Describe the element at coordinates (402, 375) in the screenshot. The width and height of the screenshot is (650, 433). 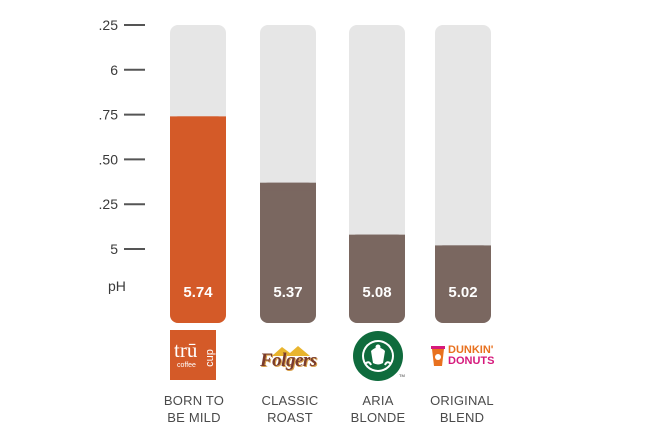
I see `starbucks-trademark-text: TM` at that location.